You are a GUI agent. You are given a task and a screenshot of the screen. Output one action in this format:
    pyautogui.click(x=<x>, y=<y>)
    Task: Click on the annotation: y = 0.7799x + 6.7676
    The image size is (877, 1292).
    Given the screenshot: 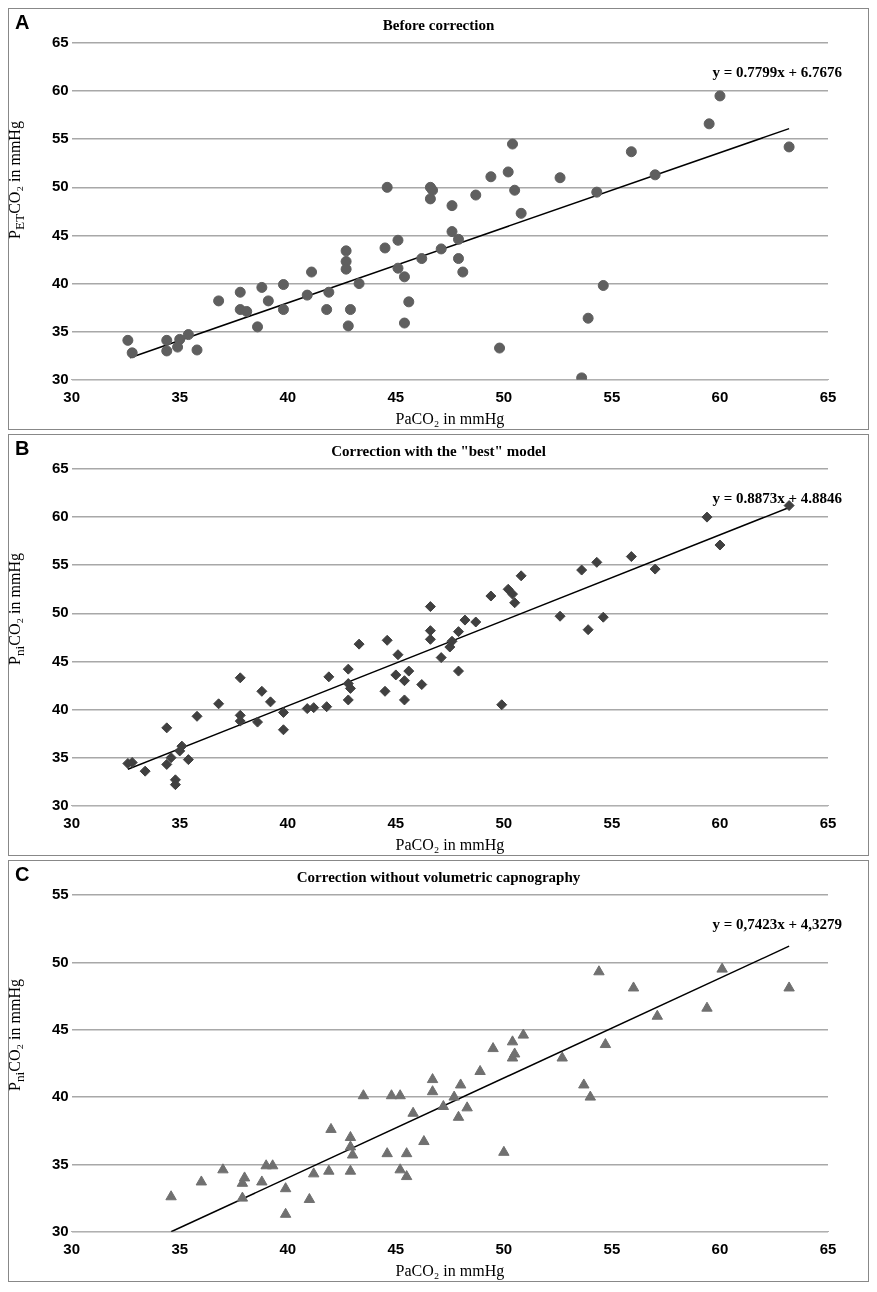 What is the action you would take?
    pyautogui.click(x=777, y=71)
    